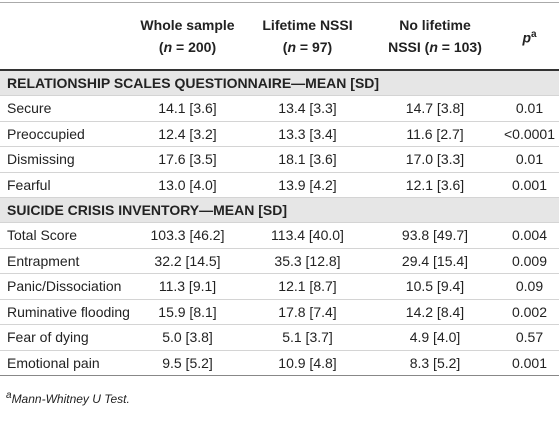 This screenshot has height=439, width=559. What do you see at coordinates (194, 47) in the screenshot?
I see `header-line2-part: = 200)` at bounding box center [194, 47].